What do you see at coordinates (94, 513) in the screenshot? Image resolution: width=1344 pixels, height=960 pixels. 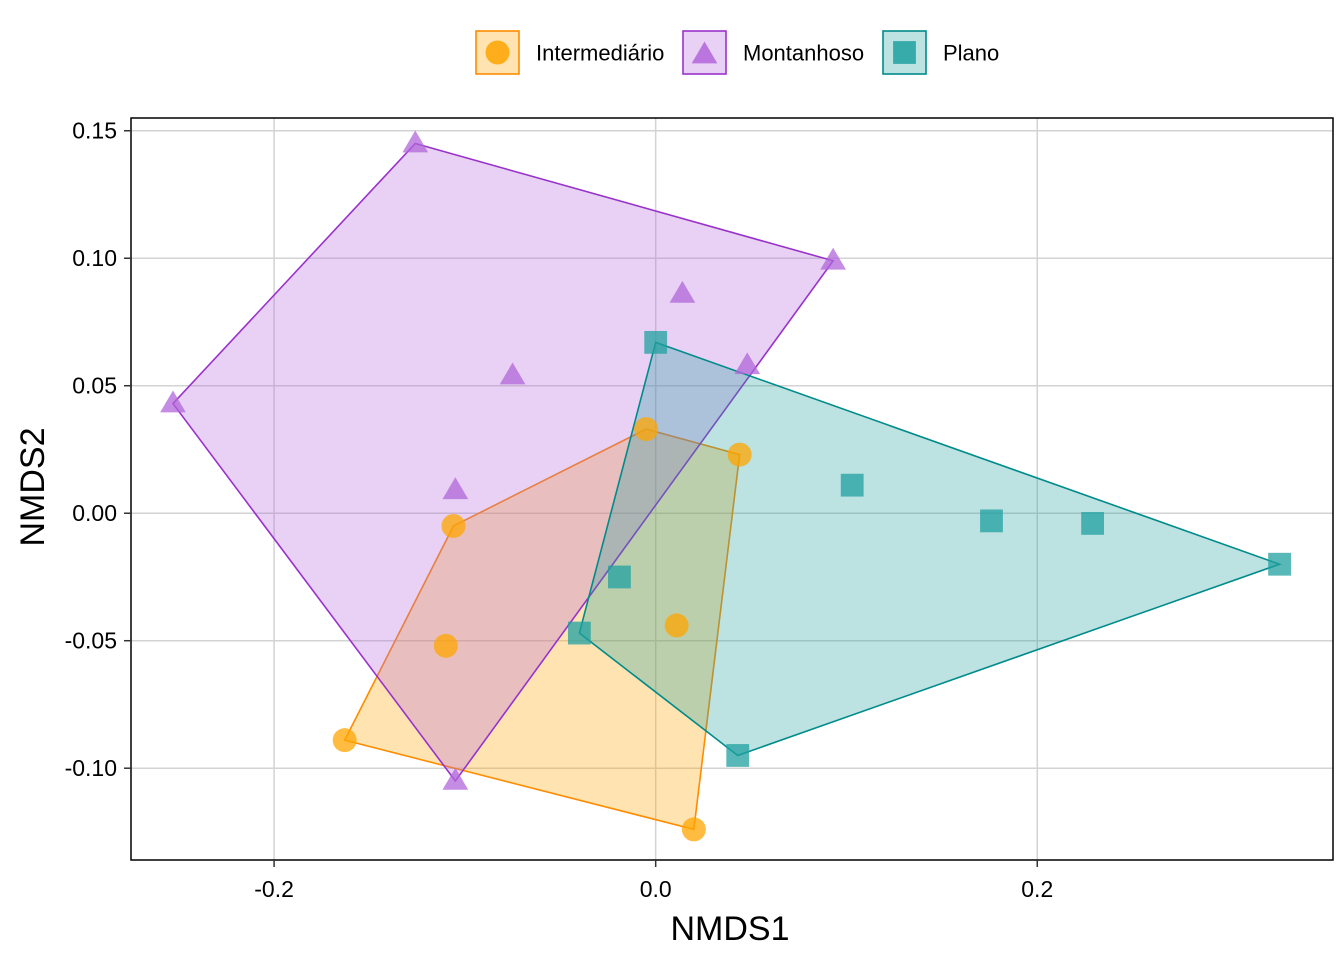 I see `y-tick-label: 0.00` at bounding box center [94, 513].